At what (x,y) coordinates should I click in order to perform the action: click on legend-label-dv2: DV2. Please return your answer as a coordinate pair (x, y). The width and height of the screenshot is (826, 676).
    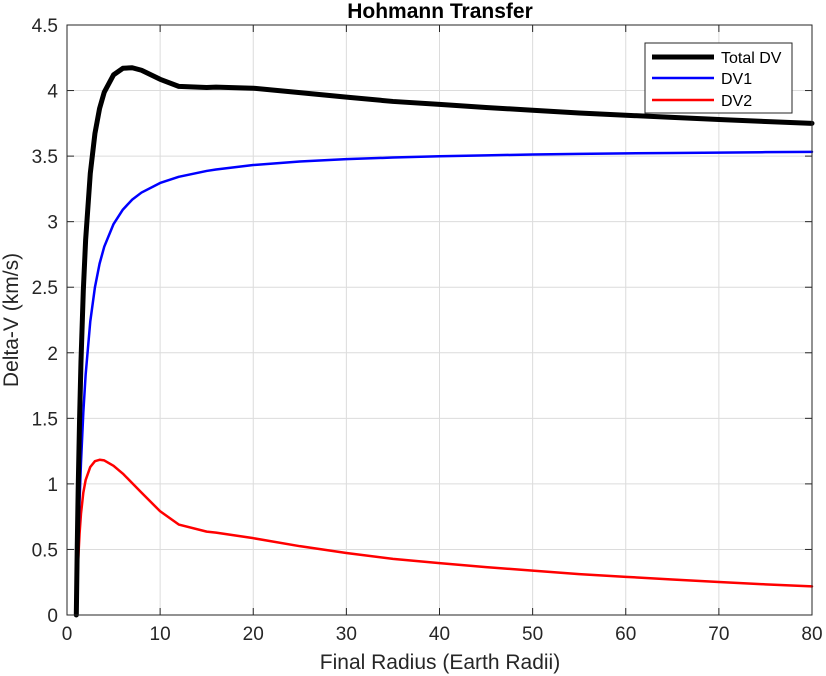
    Looking at the image, I should click on (736, 101).